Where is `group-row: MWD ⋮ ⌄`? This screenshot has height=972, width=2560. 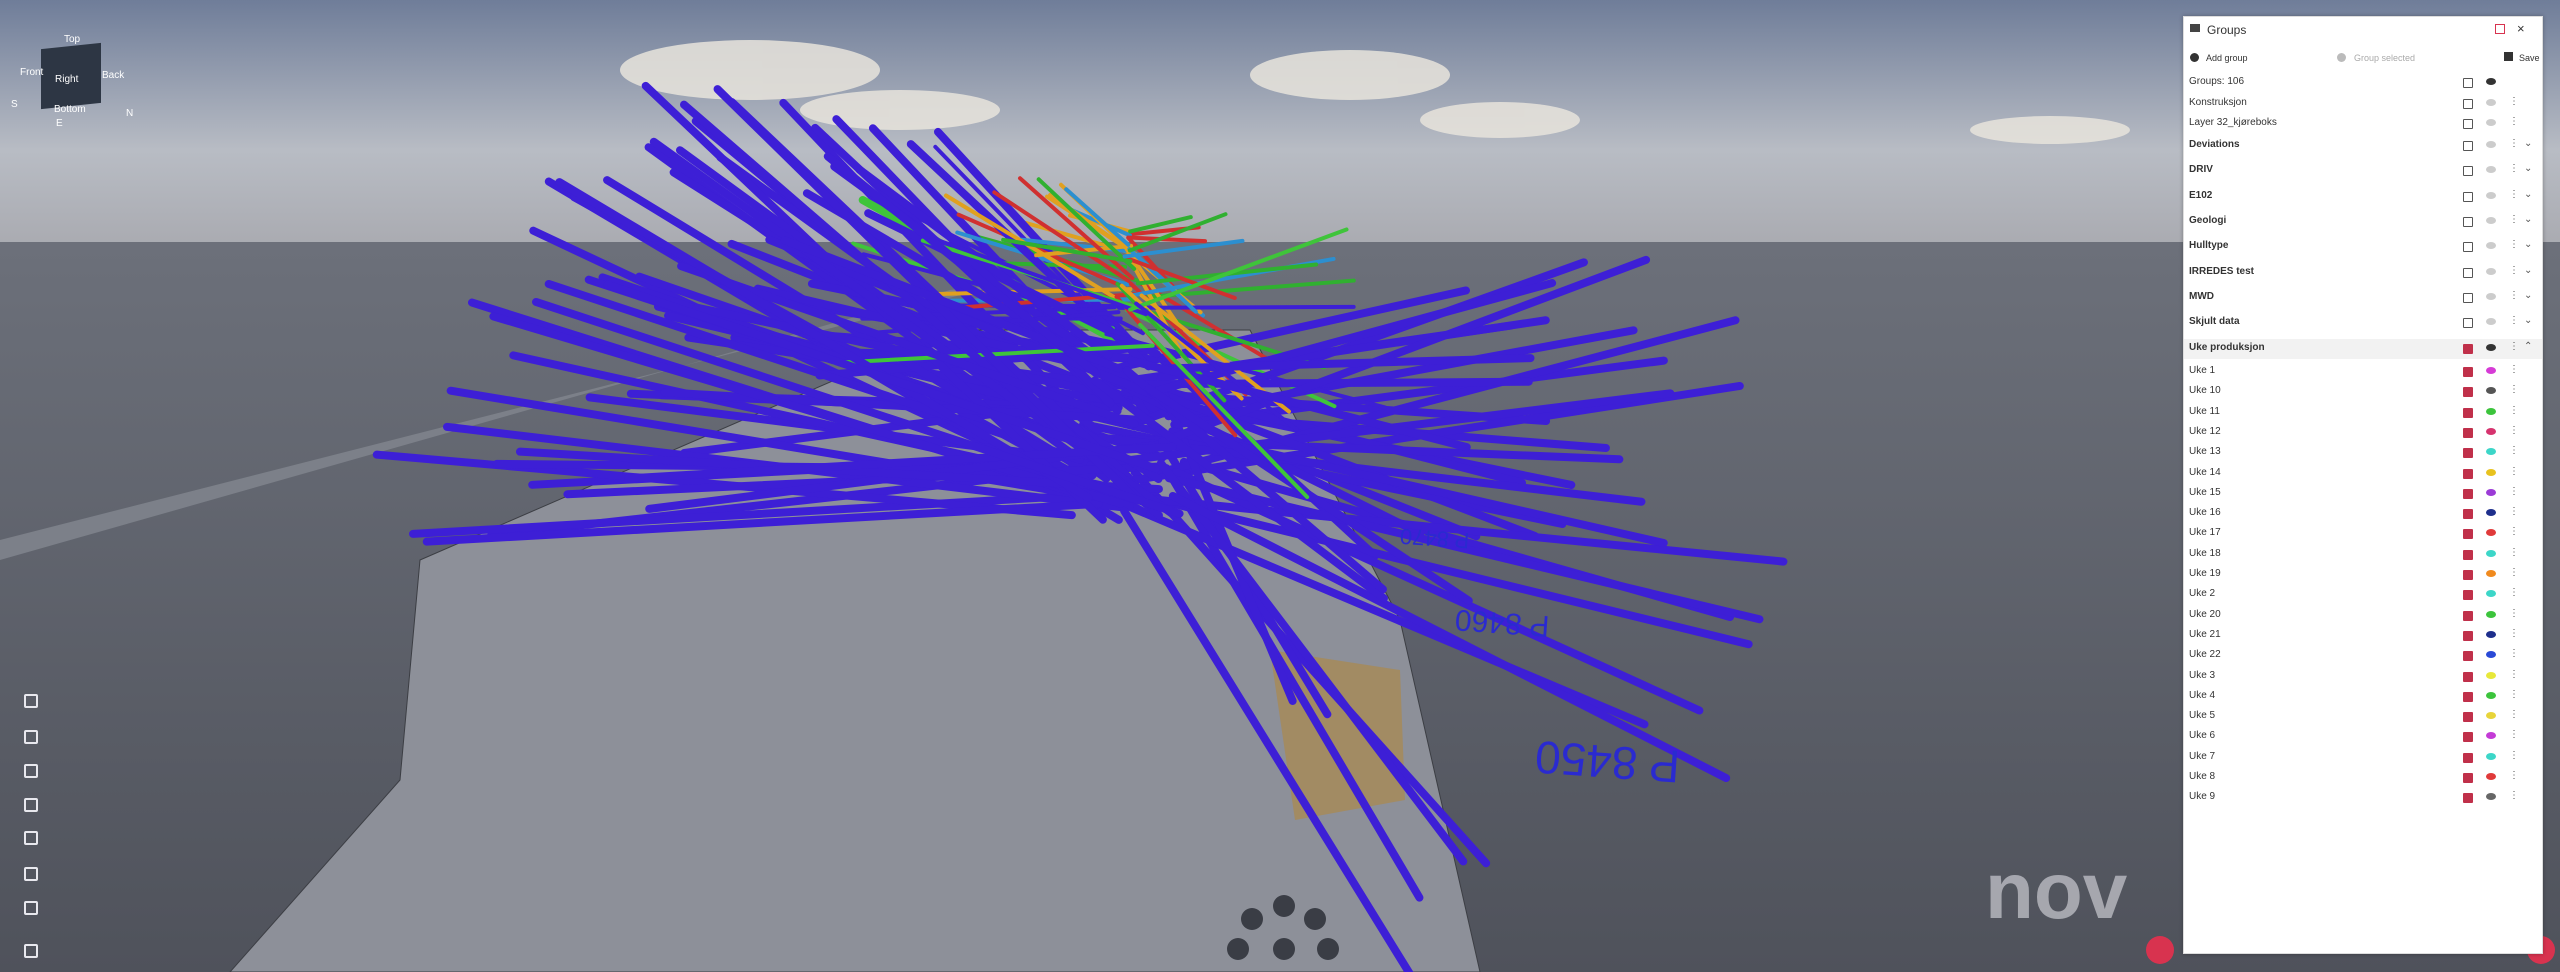 group-row: MWD ⋮ ⌄ is located at coordinates (2363, 298).